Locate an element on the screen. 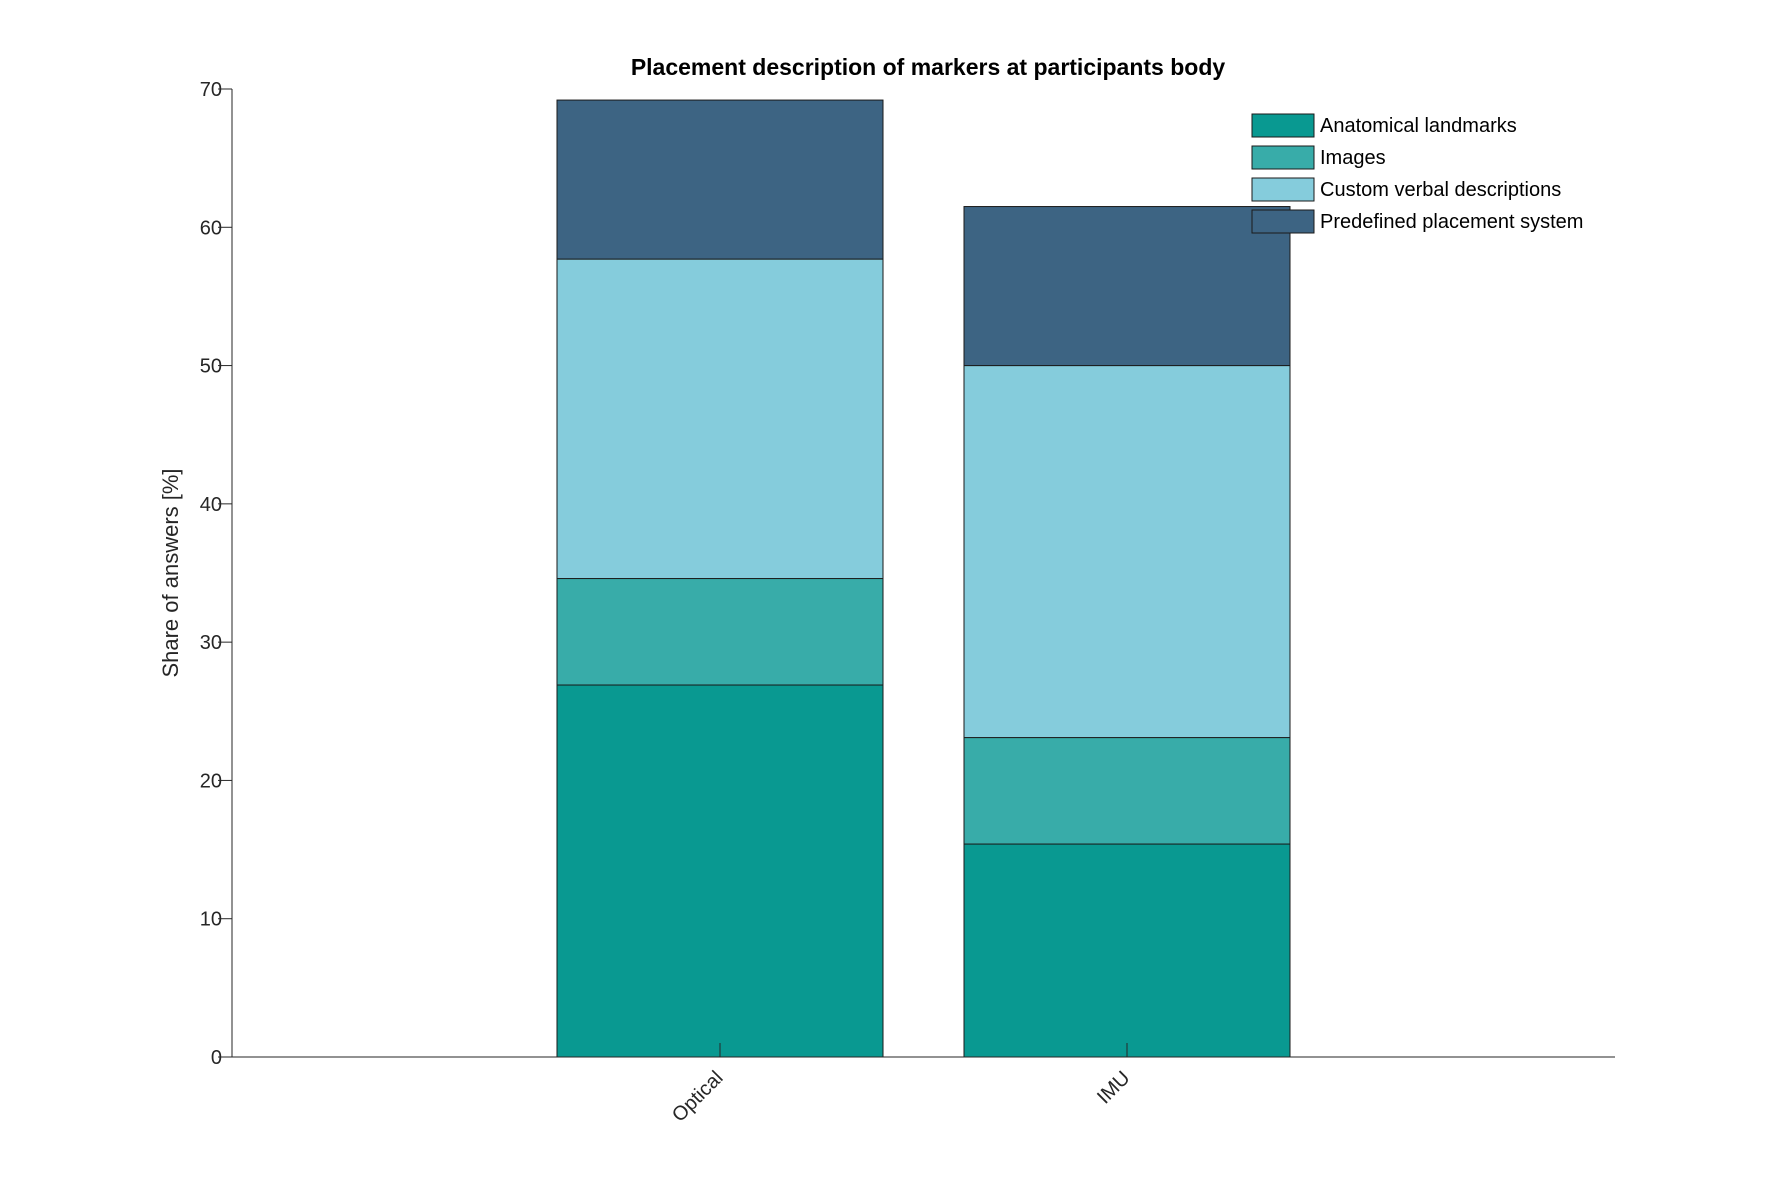 This screenshot has height=1181, width=1772. y-tick-label: 70 is located at coordinates (211, 90).